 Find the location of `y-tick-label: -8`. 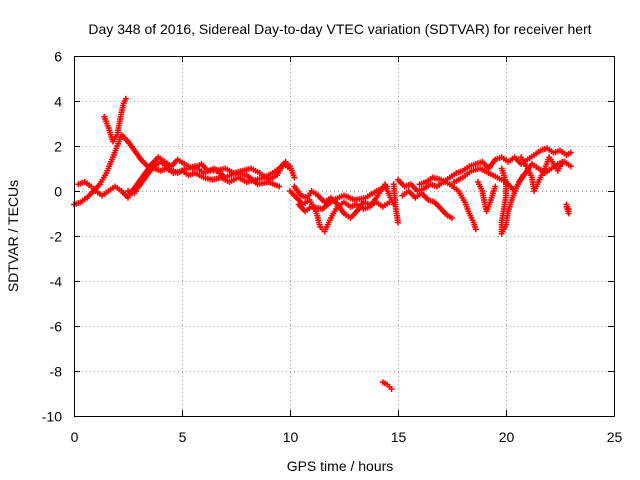

y-tick-label: -8 is located at coordinates (56, 372).